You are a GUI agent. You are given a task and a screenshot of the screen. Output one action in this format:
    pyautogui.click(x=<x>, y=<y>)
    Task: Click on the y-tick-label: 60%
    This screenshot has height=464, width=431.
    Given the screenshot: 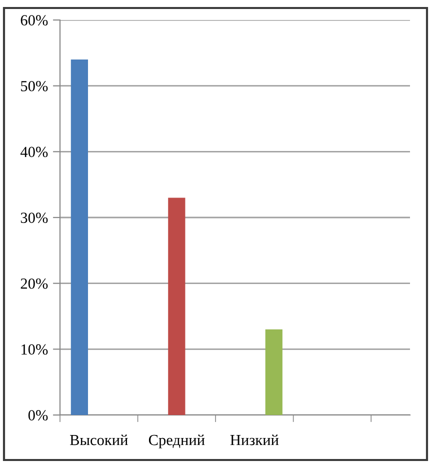 What is the action you would take?
    pyautogui.click(x=34, y=20)
    